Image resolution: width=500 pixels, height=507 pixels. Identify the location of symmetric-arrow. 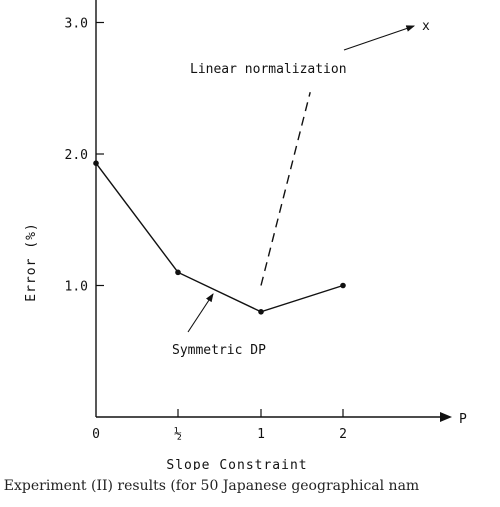
(200, 313).